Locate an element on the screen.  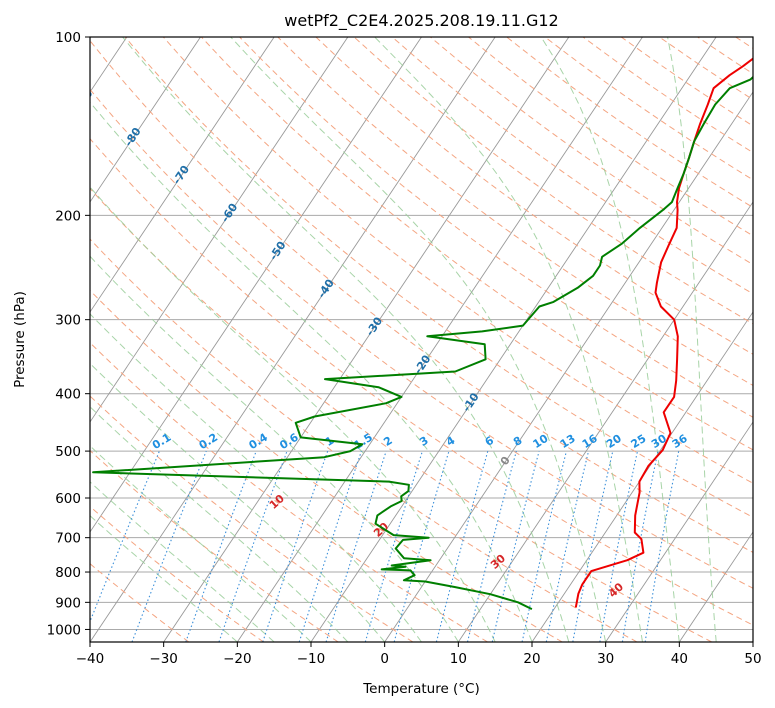
x-tick-label: −20 is located at coordinates (237, 659).